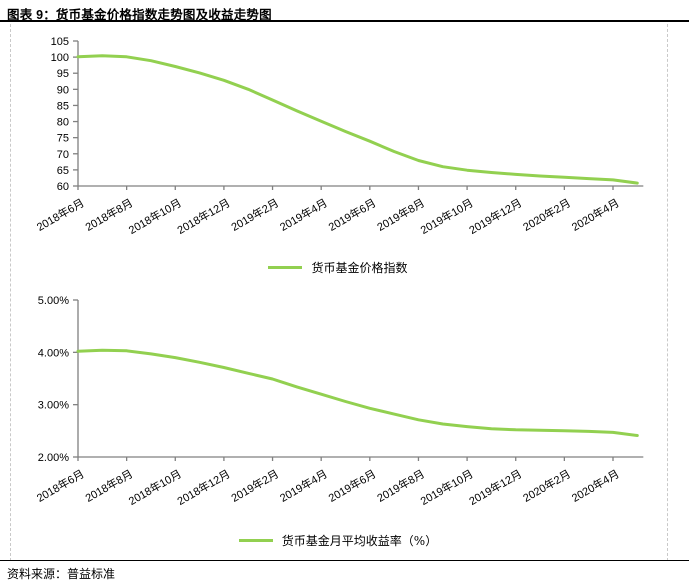 The height and width of the screenshot is (586, 689). Describe the element at coordinates (60, 58) in the screenshot. I see `svg-text: 100` at that location.